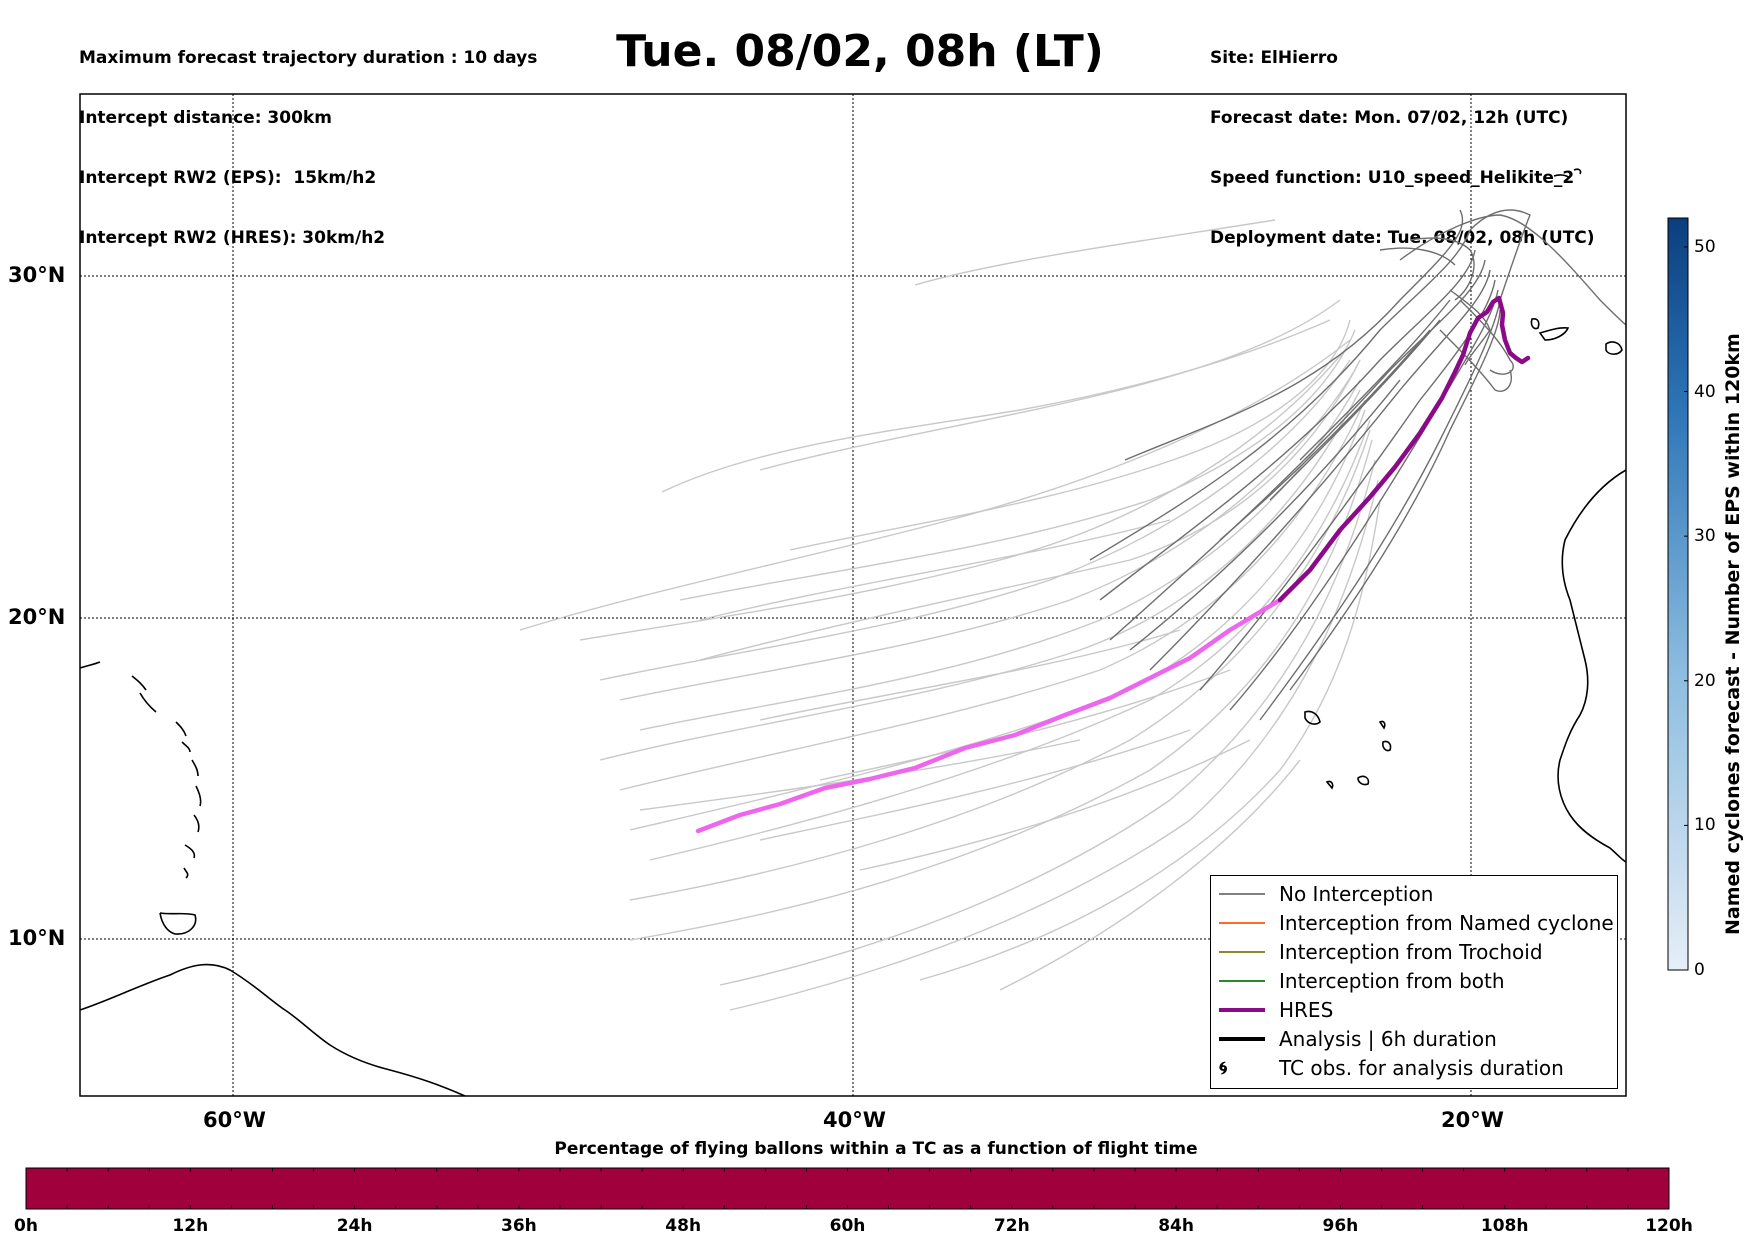 The image size is (1752, 1241). What do you see at coordinates (683, 1226) in the screenshot?
I see `colorbar-bottom-tick-label: 48h` at bounding box center [683, 1226].